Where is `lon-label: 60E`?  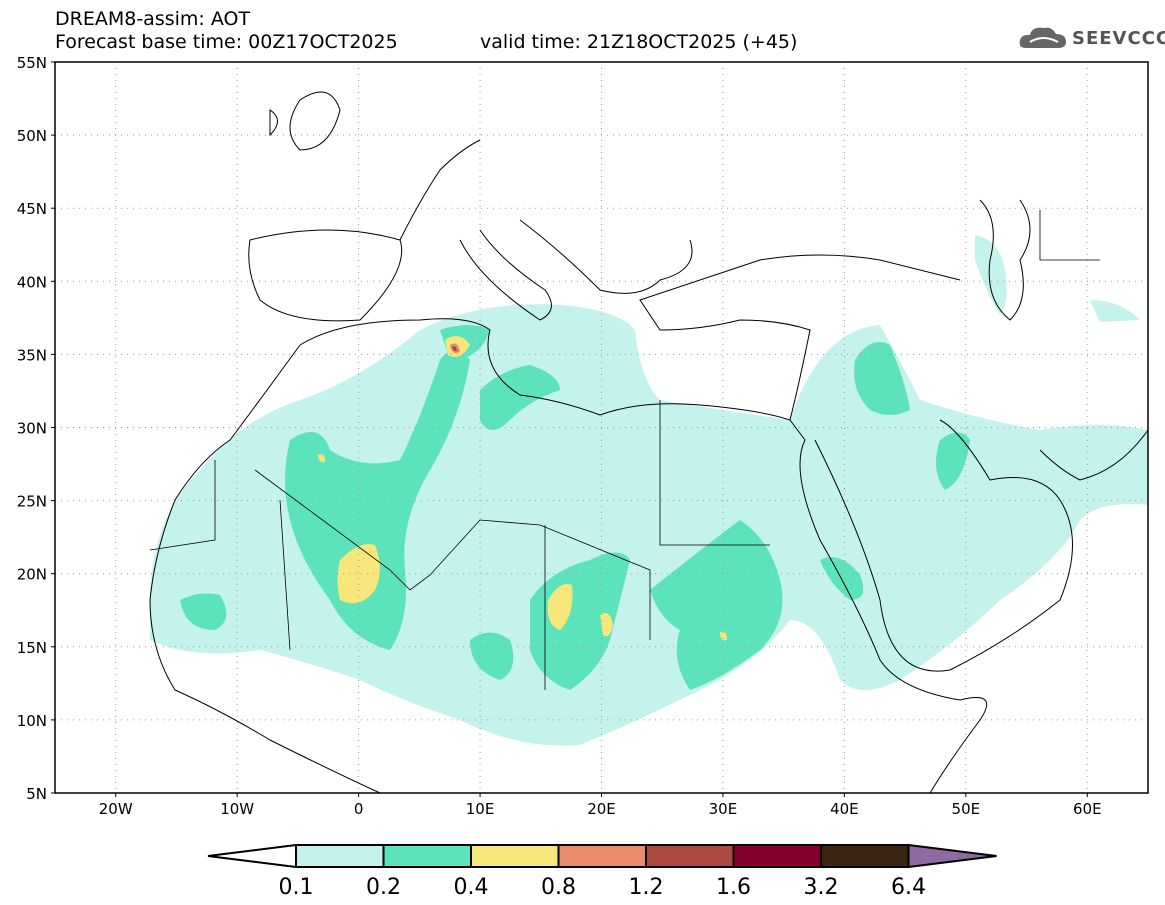
lon-label: 60E is located at coordinates (1087, 809).